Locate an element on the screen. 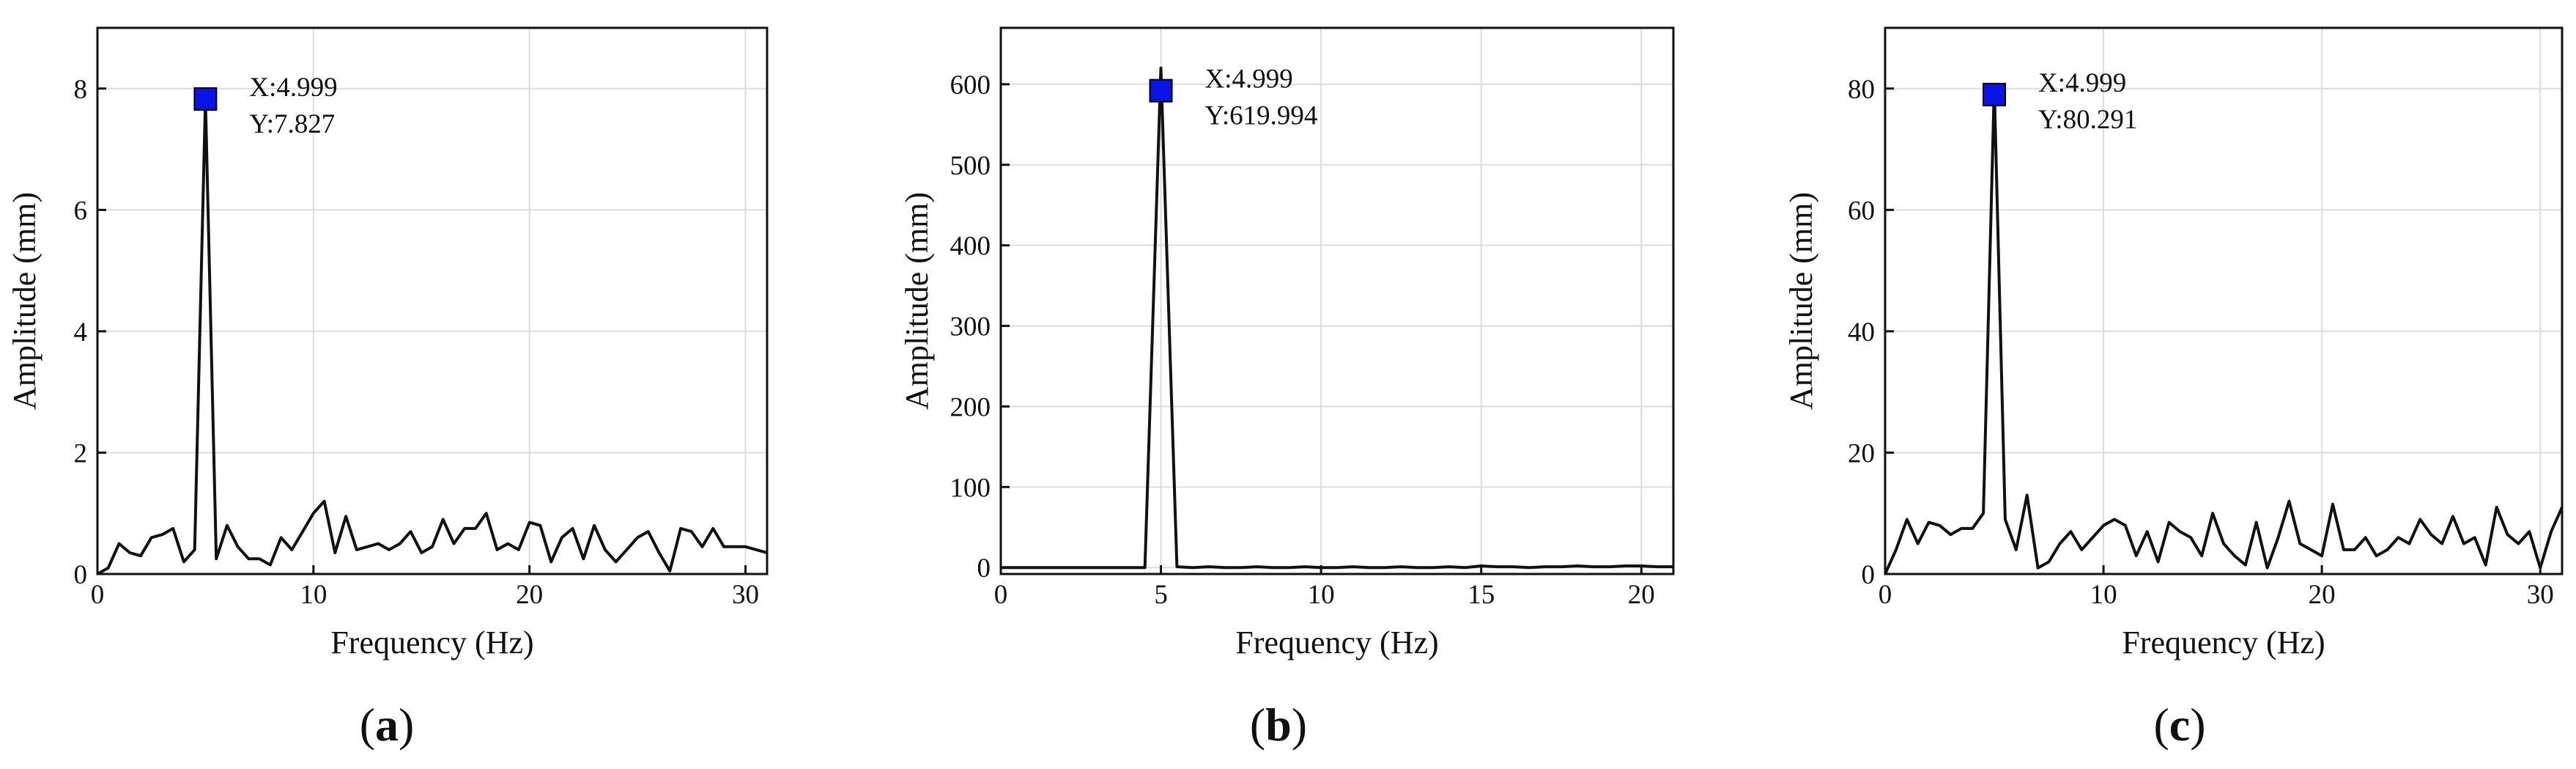 The image size is (2576, 769). peak-y-annotation: Y:80.291 is located at coordinates (2087, 120).